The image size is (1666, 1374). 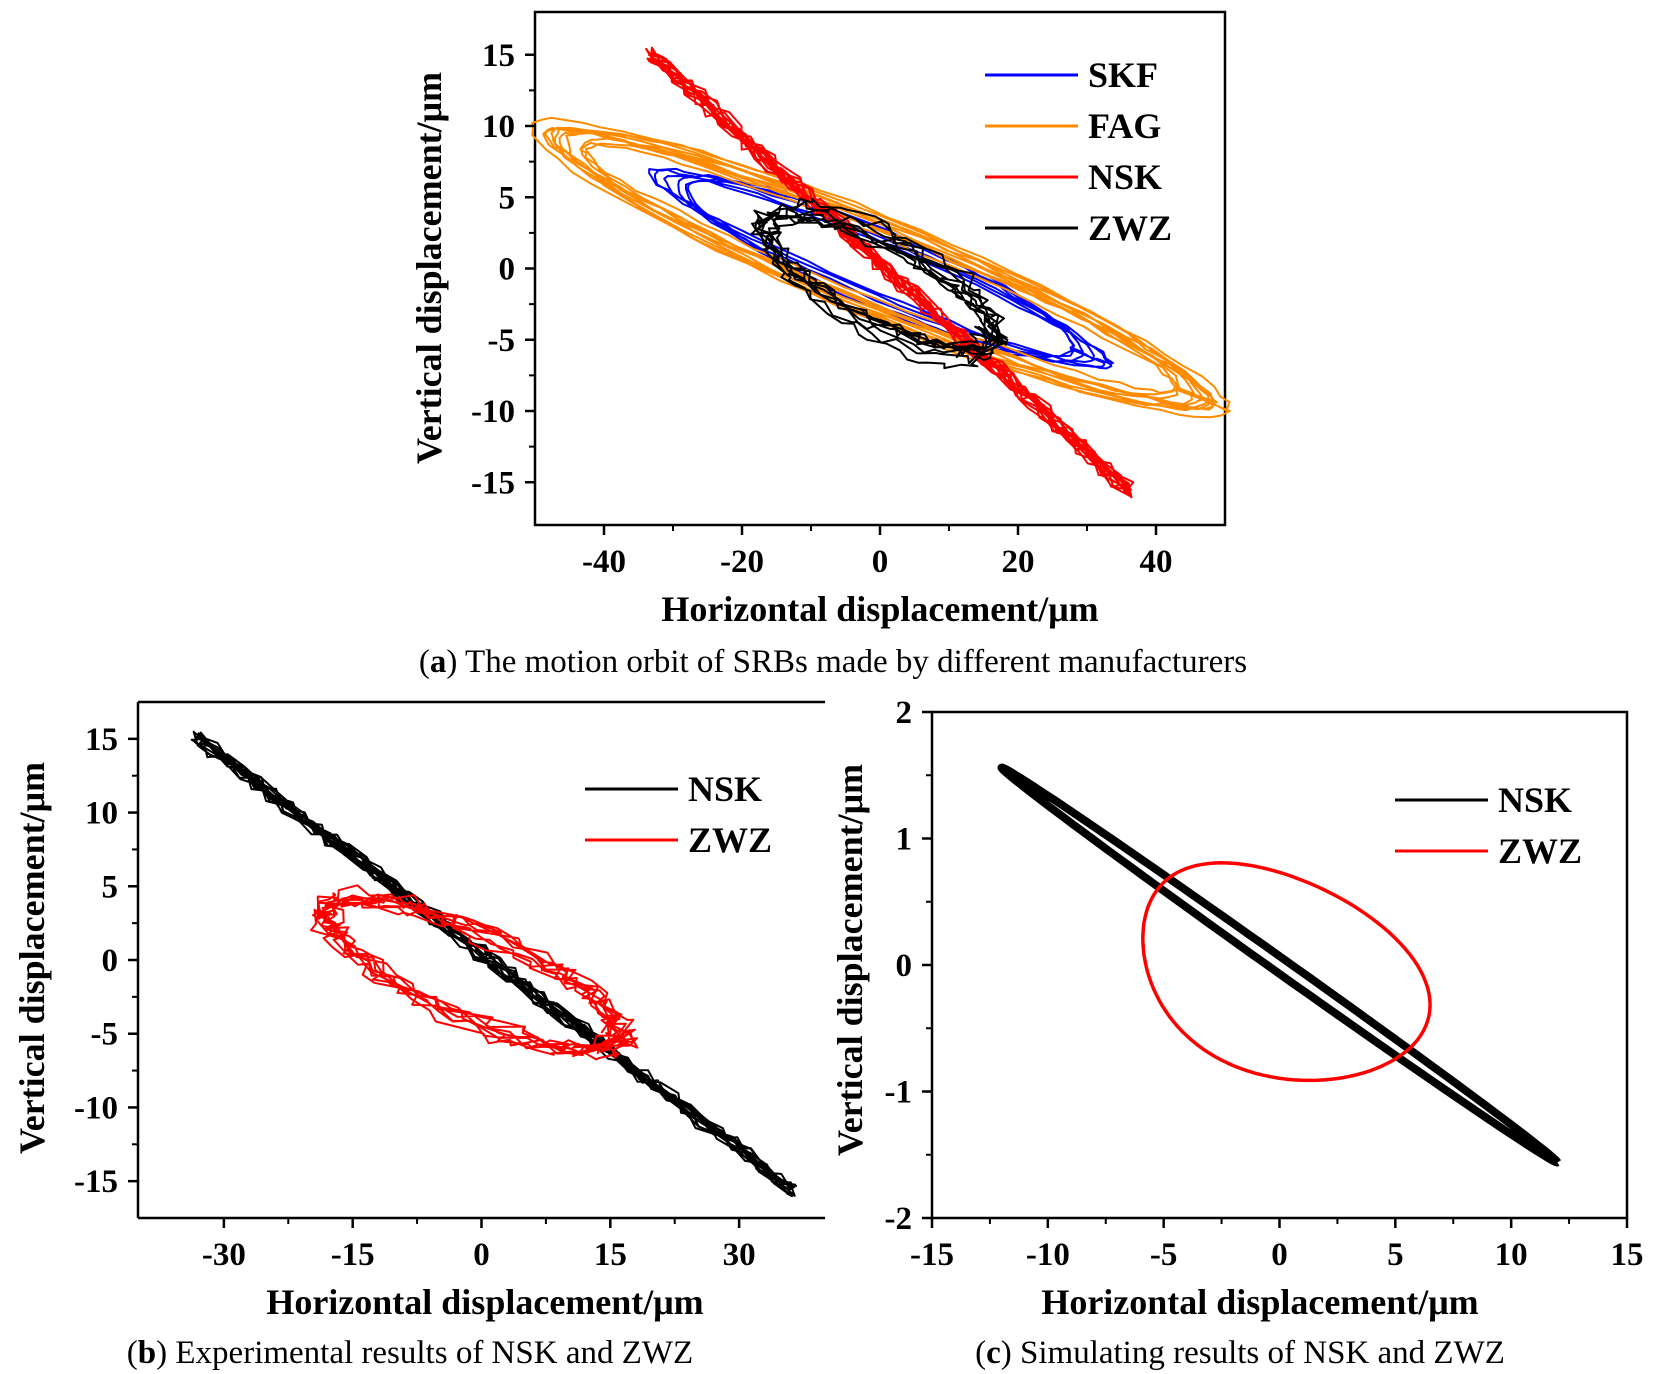 I want to click on x-tick-label-a-3: 20, so click(x=1018, y=562).